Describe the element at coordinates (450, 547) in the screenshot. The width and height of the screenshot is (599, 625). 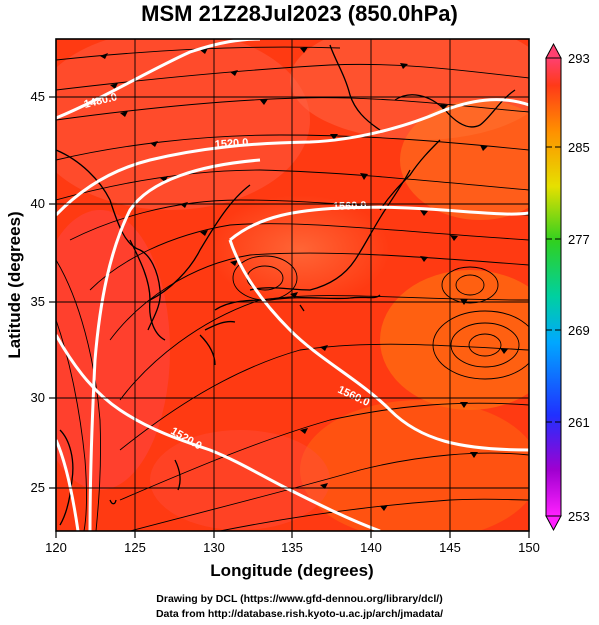
I see `x-tick-label: 145` at that location.